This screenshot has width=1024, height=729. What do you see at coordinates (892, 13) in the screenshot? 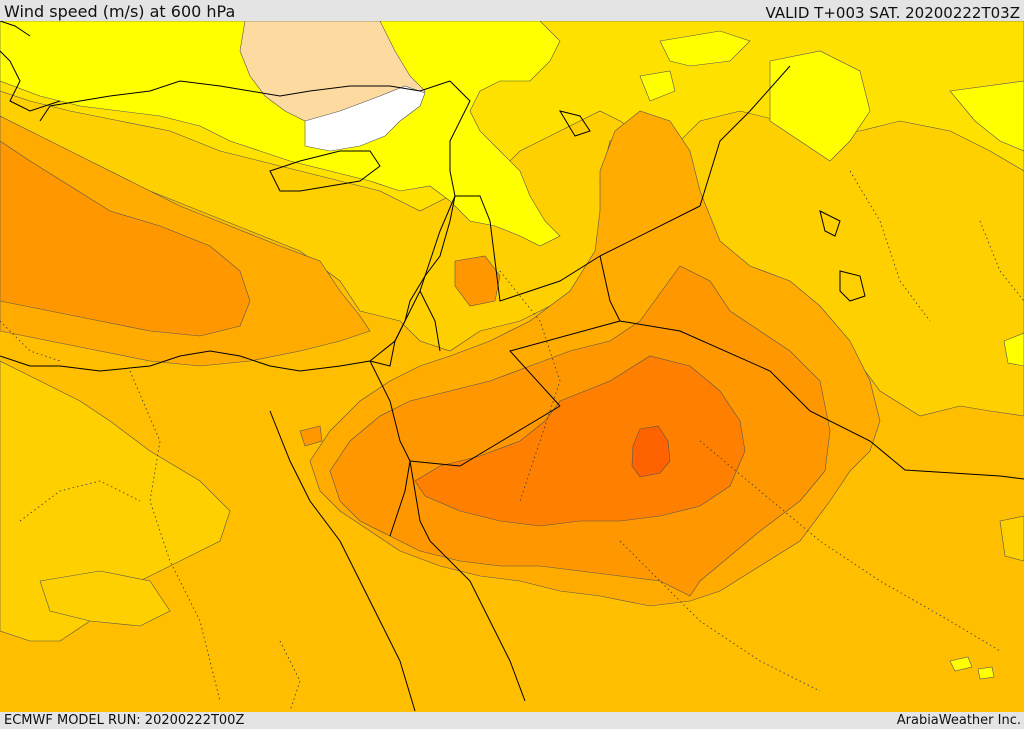
I see `valid-time-label: VALID T+003 SAT. 20200222T03Z` at bounding box center [892, 13].